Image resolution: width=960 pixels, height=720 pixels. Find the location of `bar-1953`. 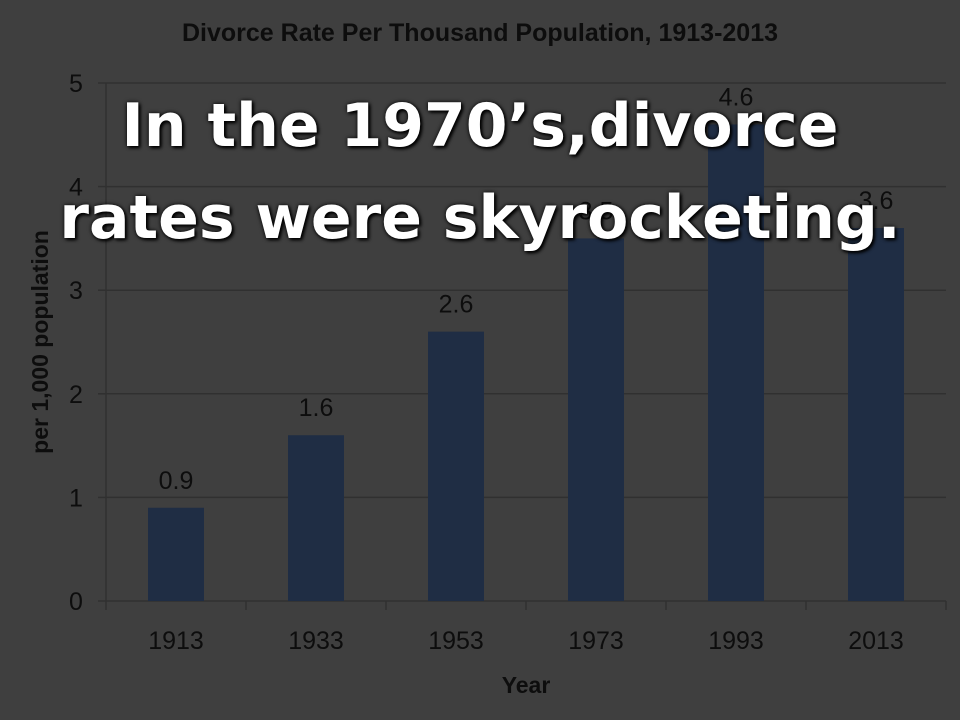

bar-1953 is located at coordinates (456, 466).